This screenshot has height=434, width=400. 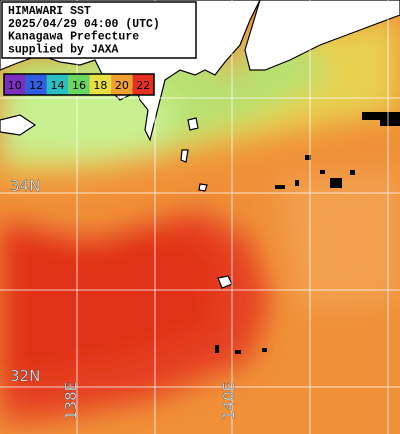 I want to click on legend-frame, so click(x=79, y=84).